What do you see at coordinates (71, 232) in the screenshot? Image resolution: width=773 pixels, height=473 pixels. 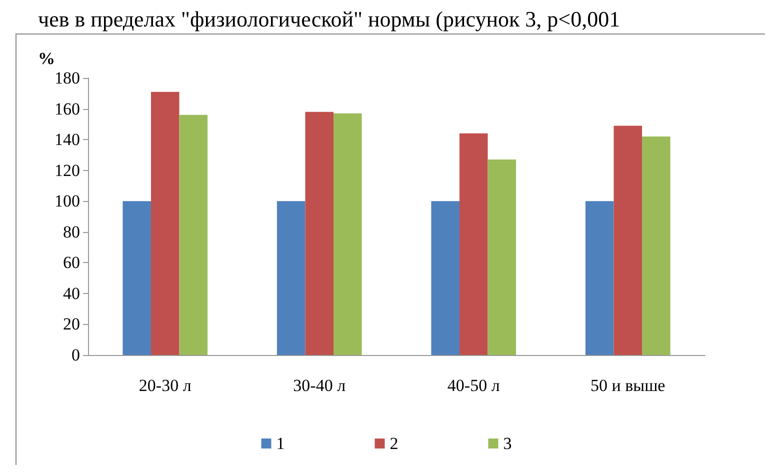 I see `y-tick-label: 80` at bounding box center [71, 232].